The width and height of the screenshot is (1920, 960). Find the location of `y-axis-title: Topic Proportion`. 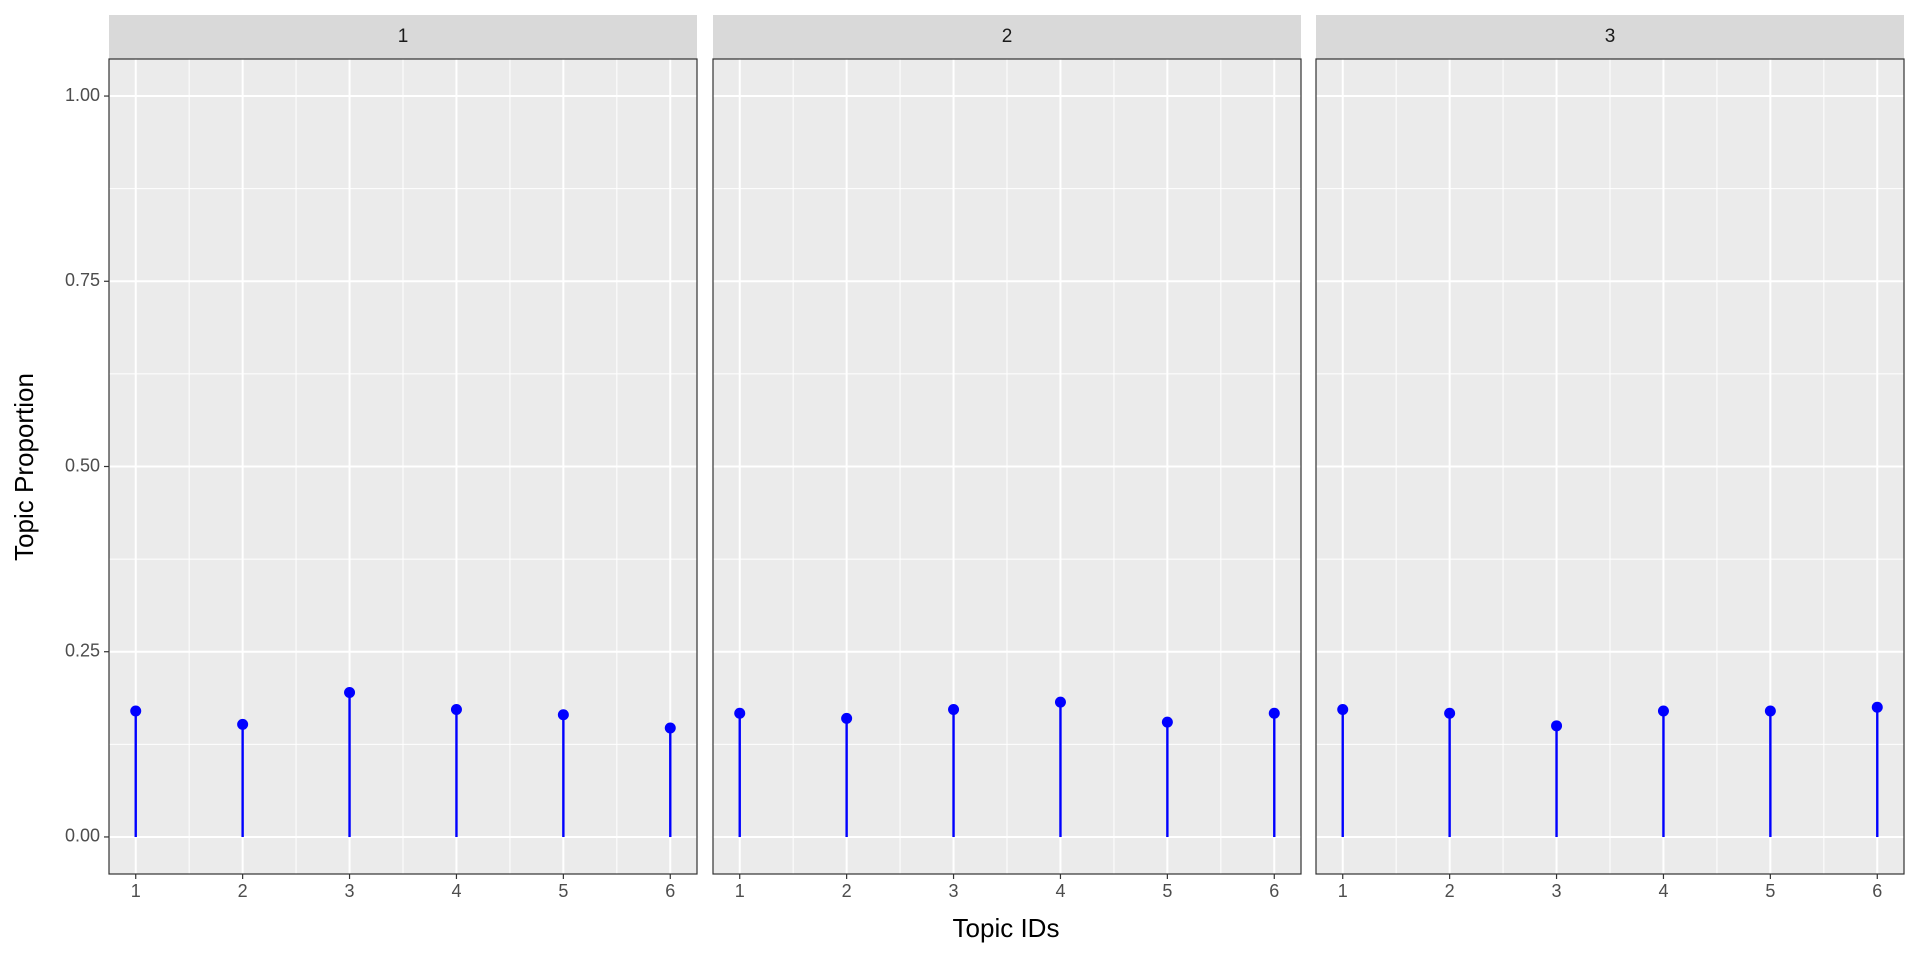

y-axis-title: Topic Proportion is located at coordinates (24, 467).